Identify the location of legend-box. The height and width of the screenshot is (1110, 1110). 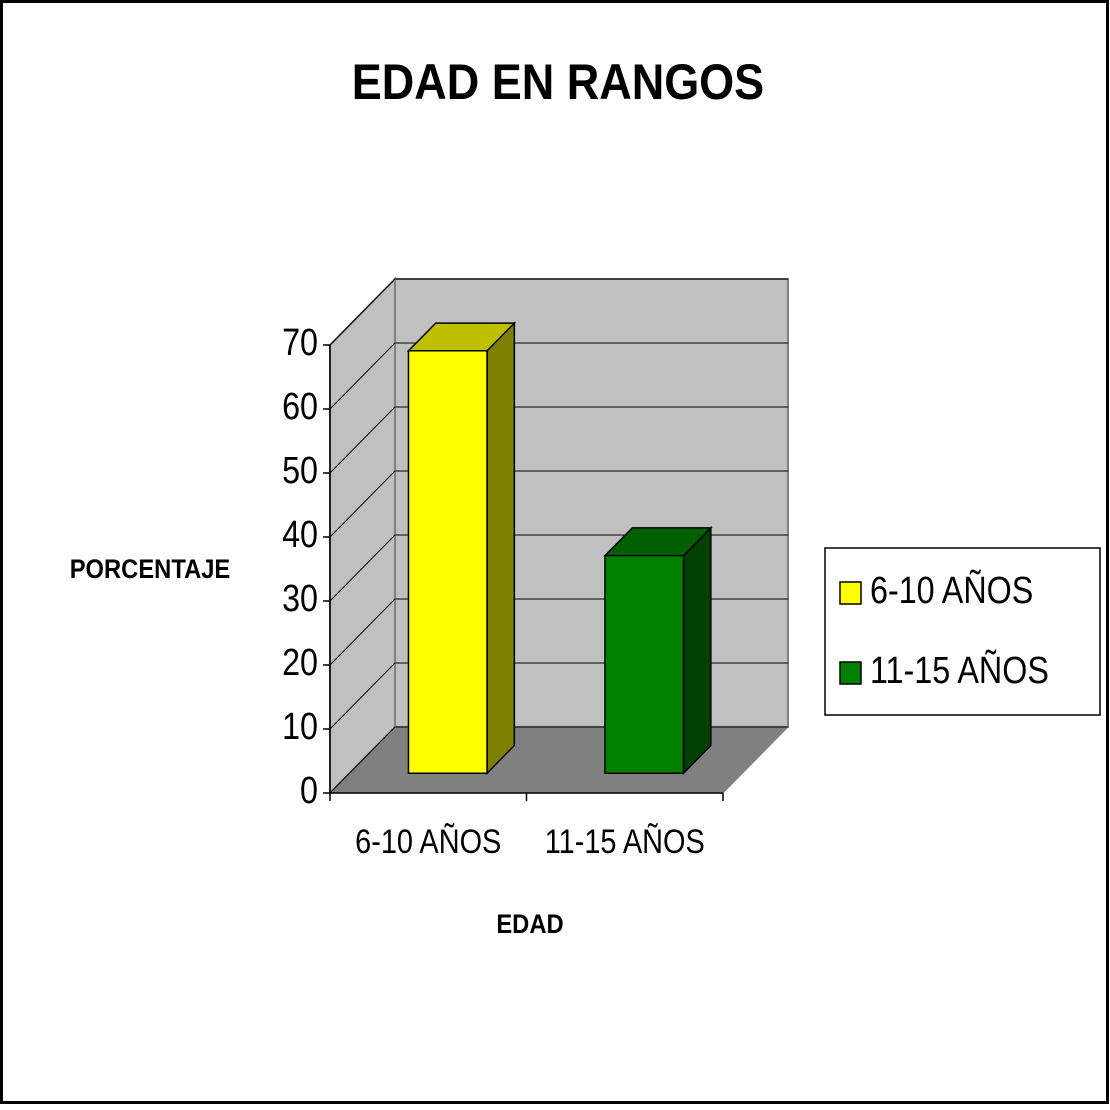
(962, 631).